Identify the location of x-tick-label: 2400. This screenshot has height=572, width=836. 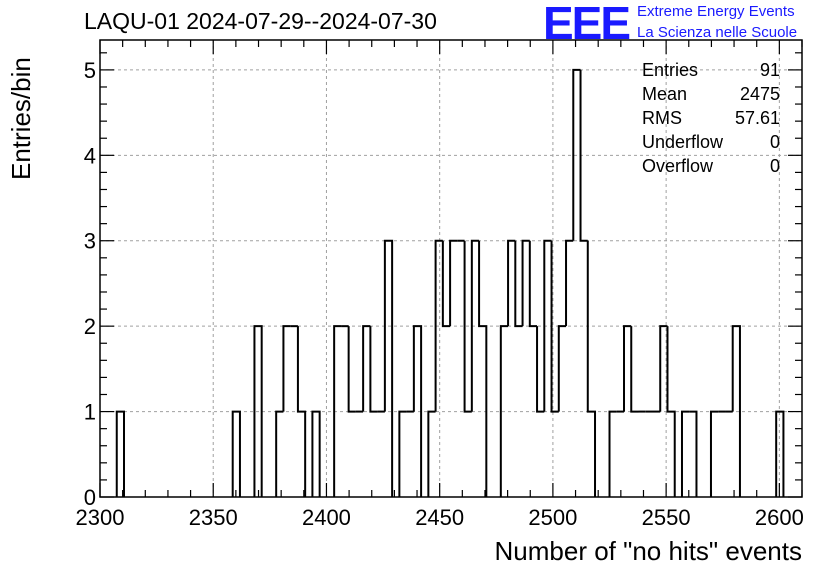
(326, 517).